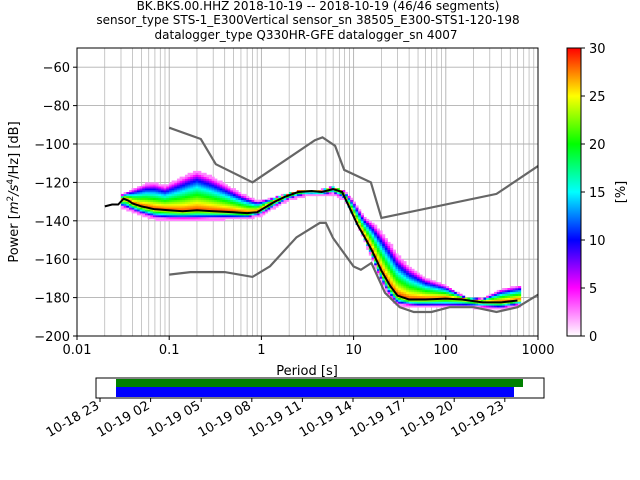 The height and width of the screenshot is (480, 640). I want to click on y-tick-label: −180, so click(52, 299).